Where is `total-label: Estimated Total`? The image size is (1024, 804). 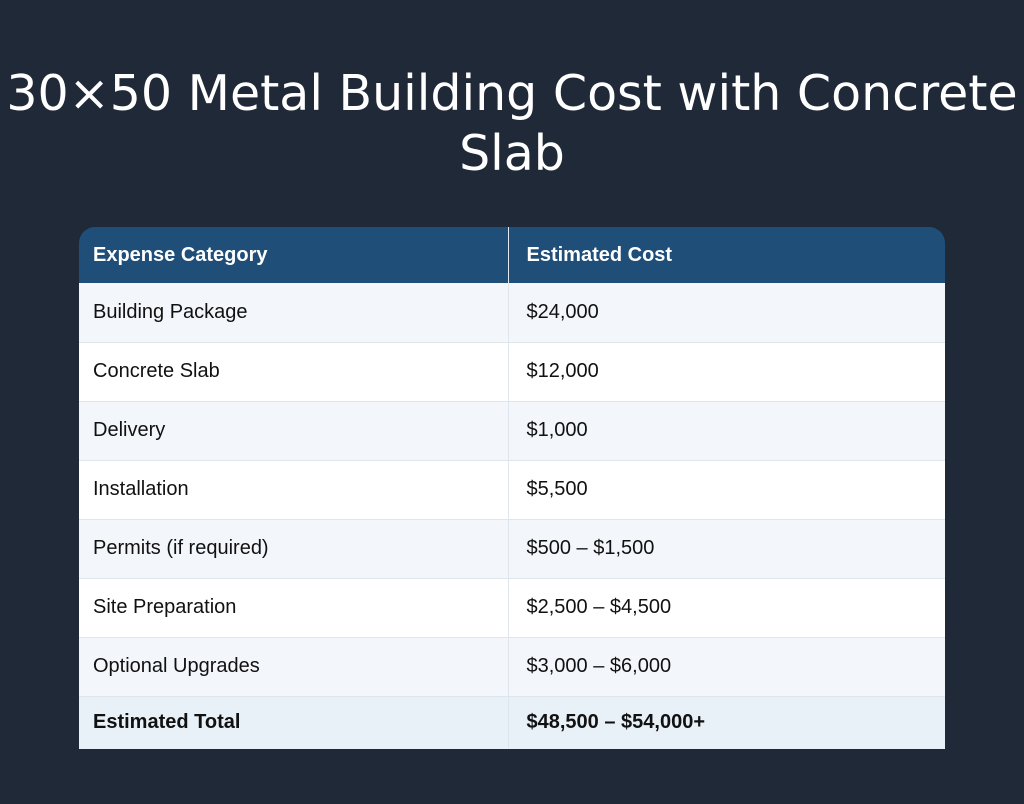 total-label: Estimated Total is located at coordinates (293, 722).